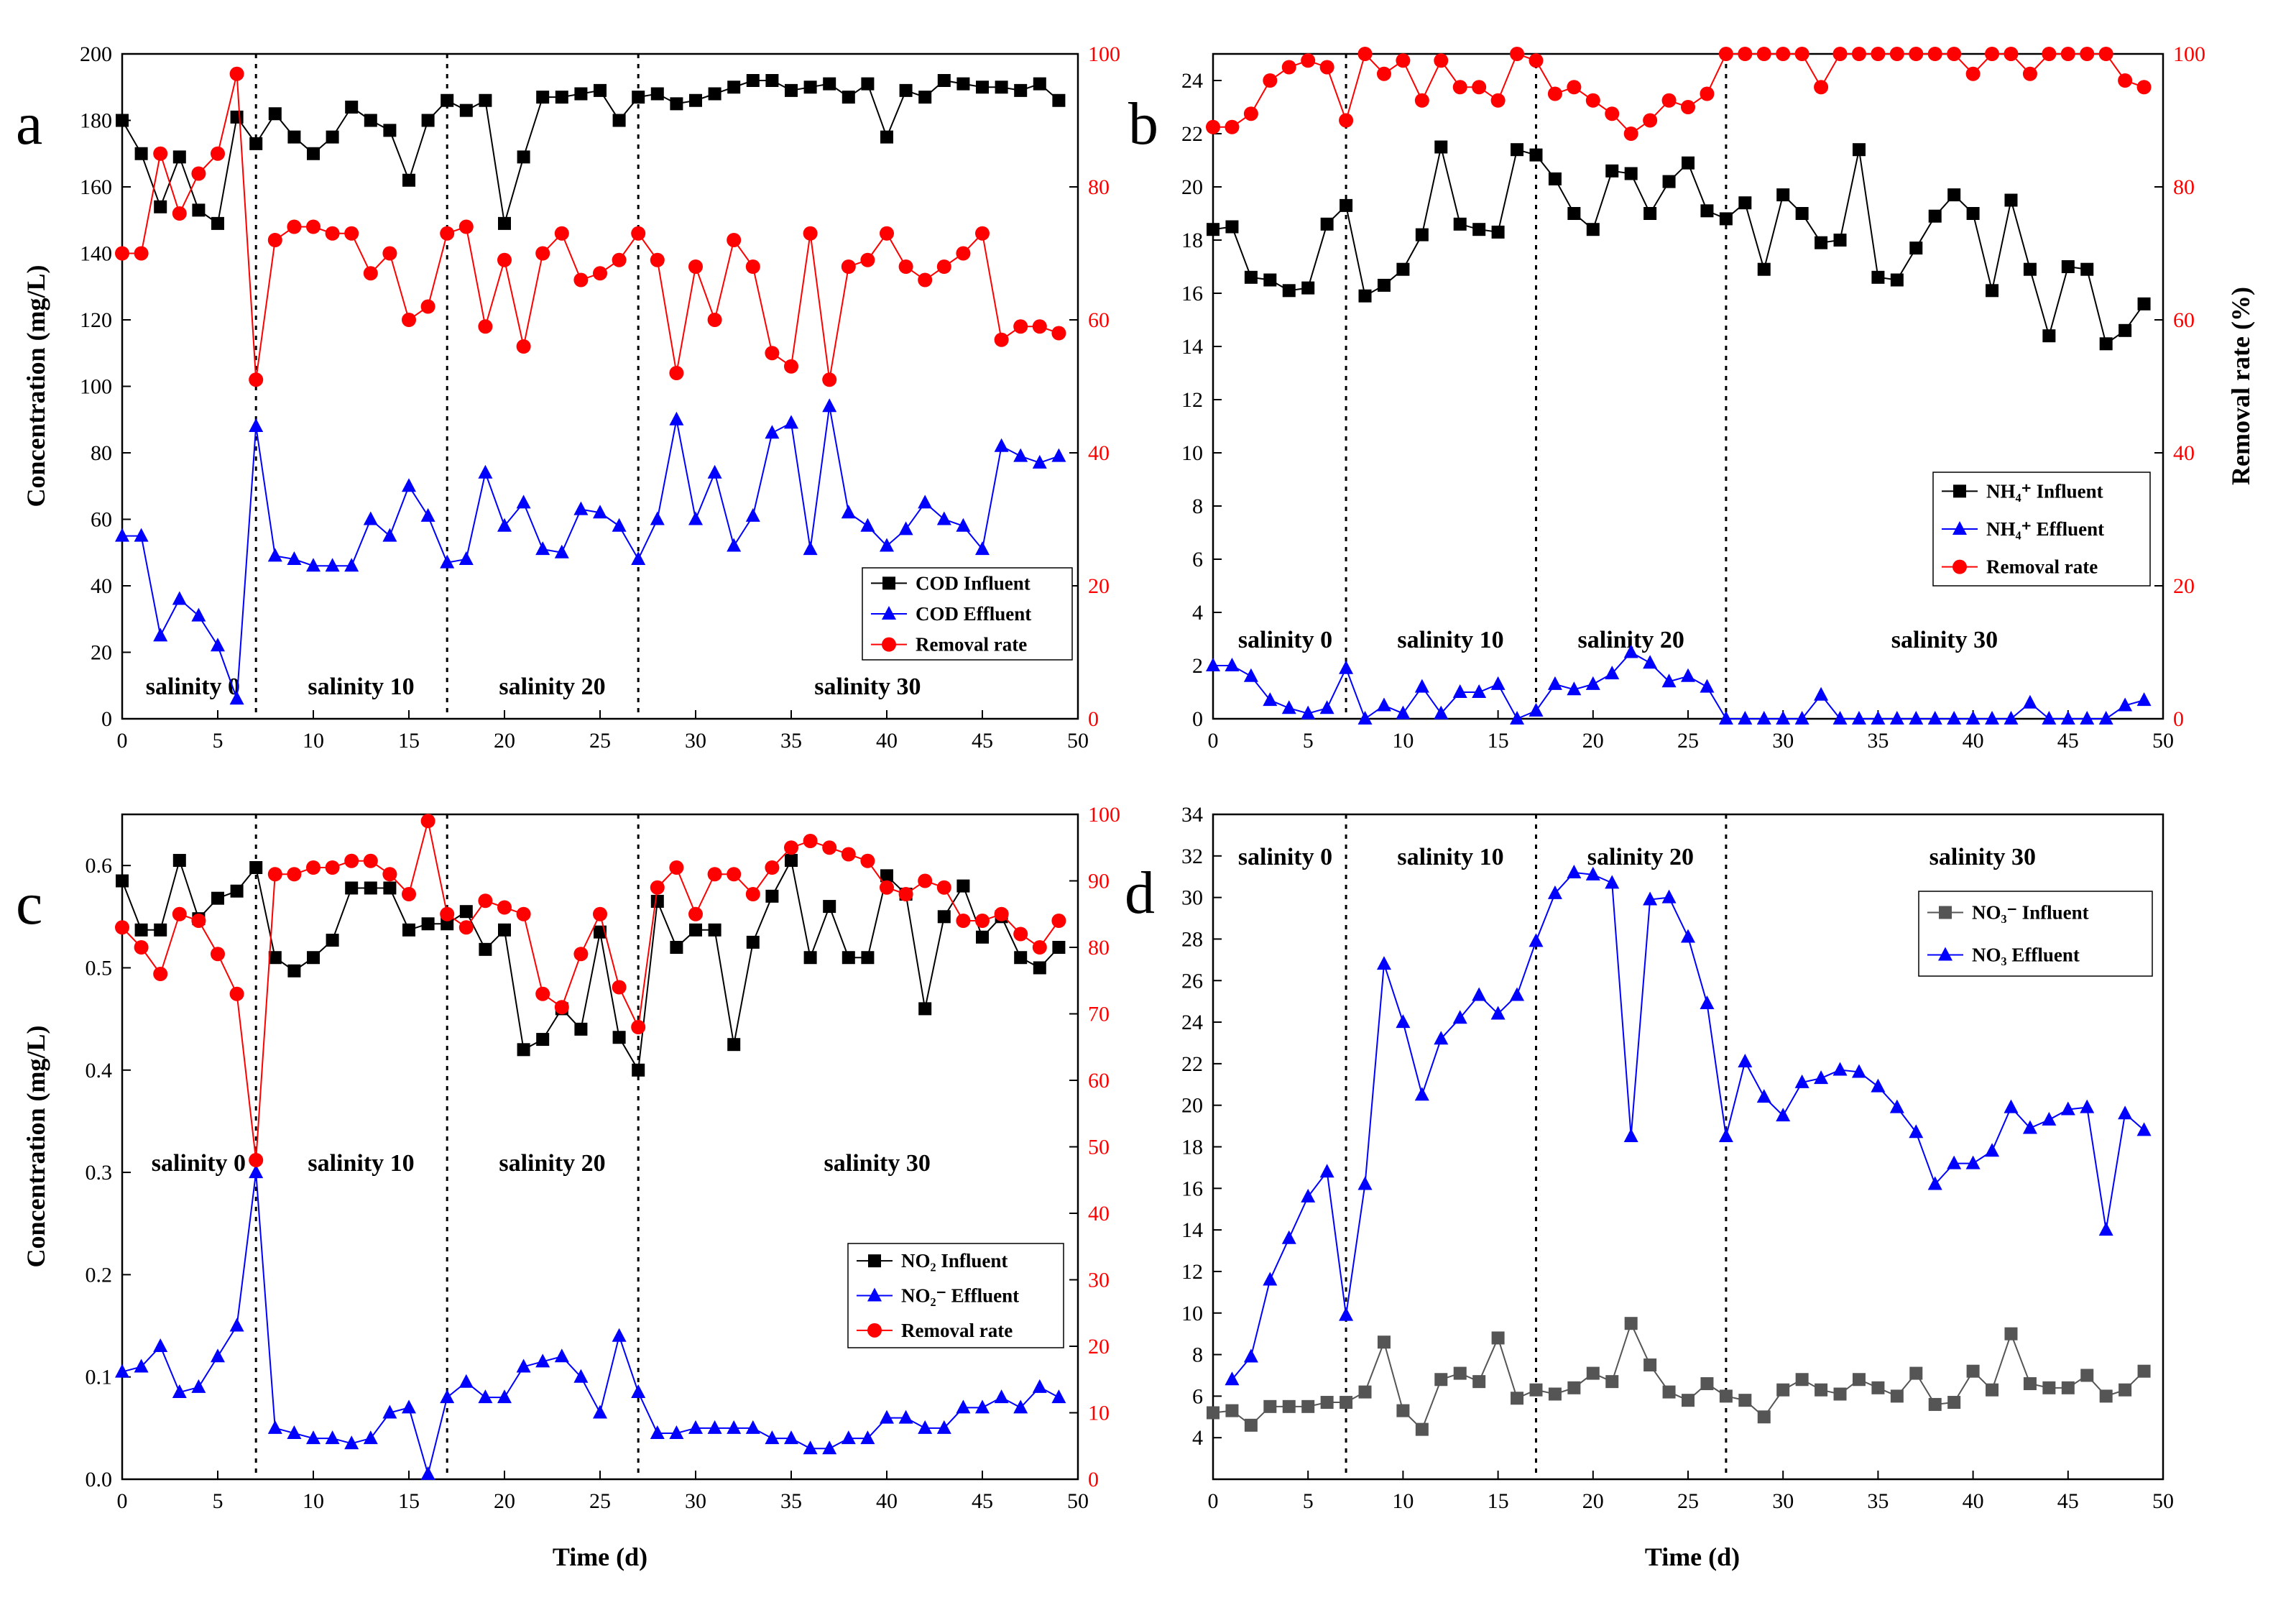 The image size is (2296, 1600). I want to click on panel-b-y-tick-label: 0, so click(1197, 719).